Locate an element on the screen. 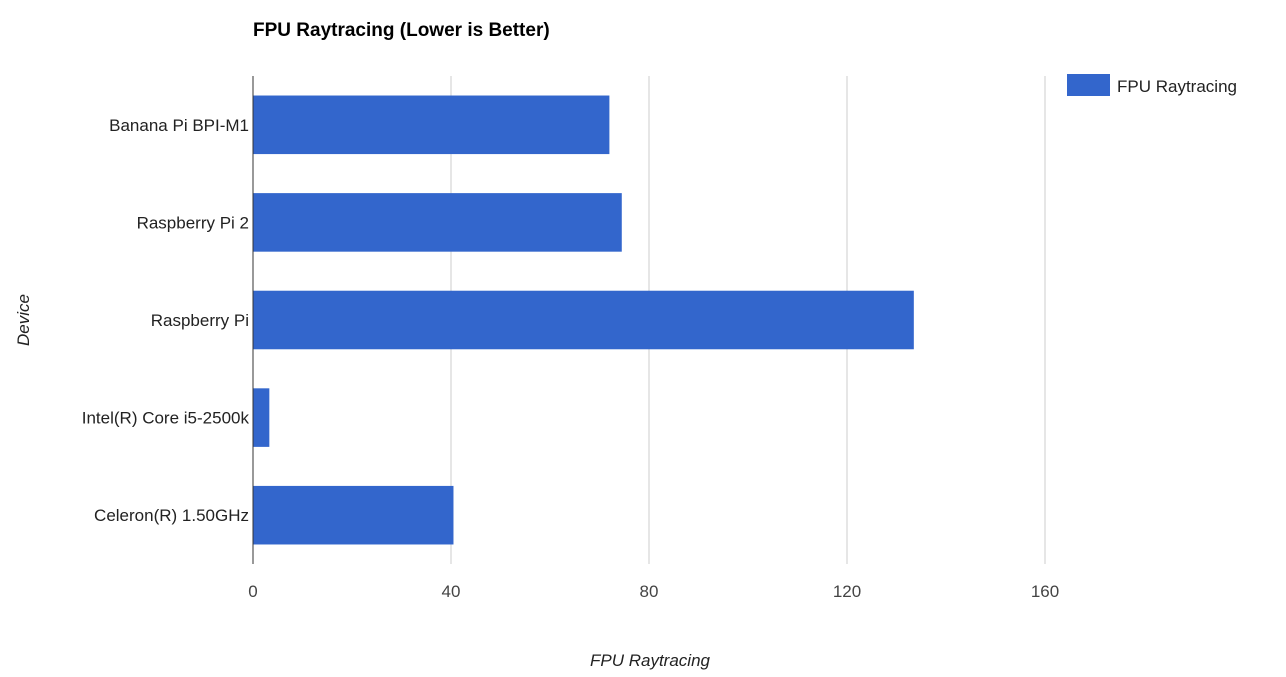 This screenshot has width=1286, height=677. x-tick-label: 160 is located at coordinates (1045, 591).